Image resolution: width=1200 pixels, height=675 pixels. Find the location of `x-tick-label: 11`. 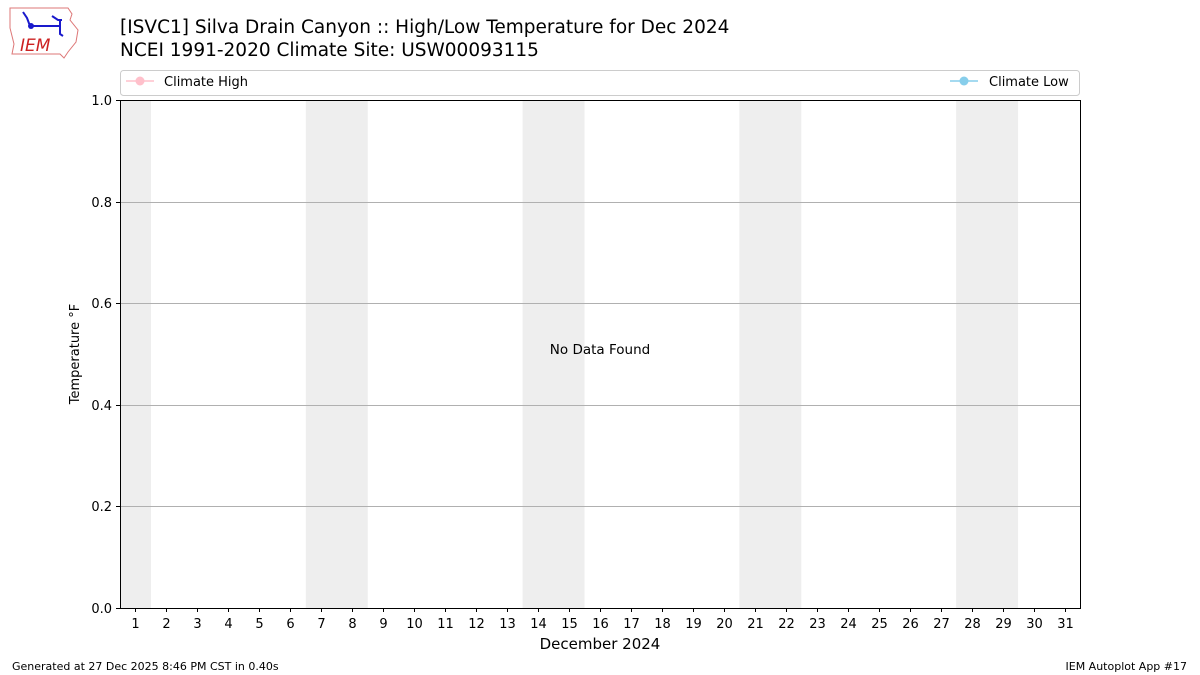

x-tick-label: 11 is located at coordinates (445, 624).